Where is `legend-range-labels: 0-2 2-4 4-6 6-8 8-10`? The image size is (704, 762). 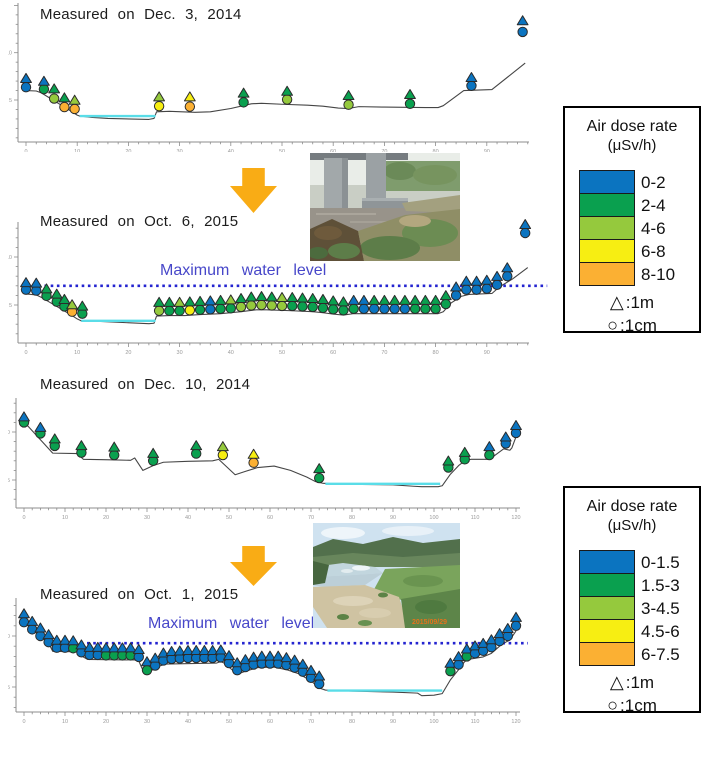
legend-range-labels: 0-2 2-4 4-6 6-8 8-10 is located at coordinates (658, 228).